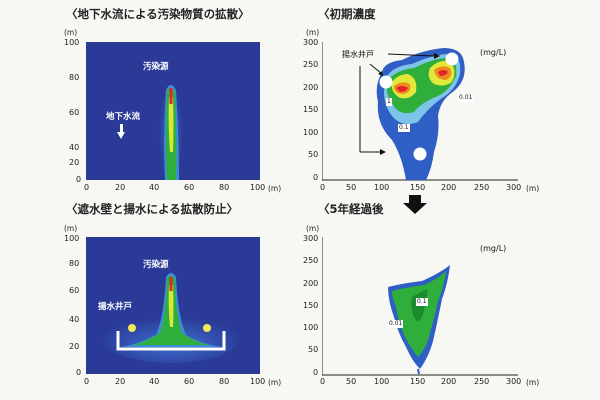 Image resolution: width=600 pixels, height=400 pixels. What do you see at coordinates (415, 208) in the screenshot?
I see `time-arrow-head` at bounding box center [415, 208].